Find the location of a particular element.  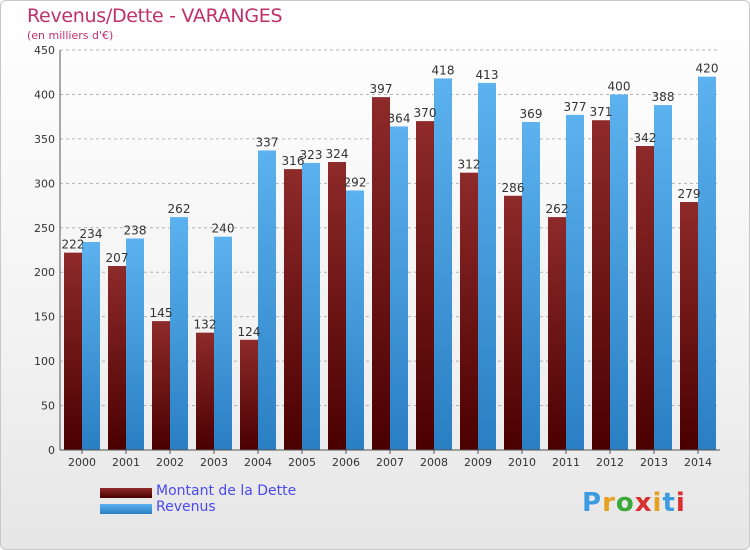

bar-dette-2002 is located at coordinates (161, 385).